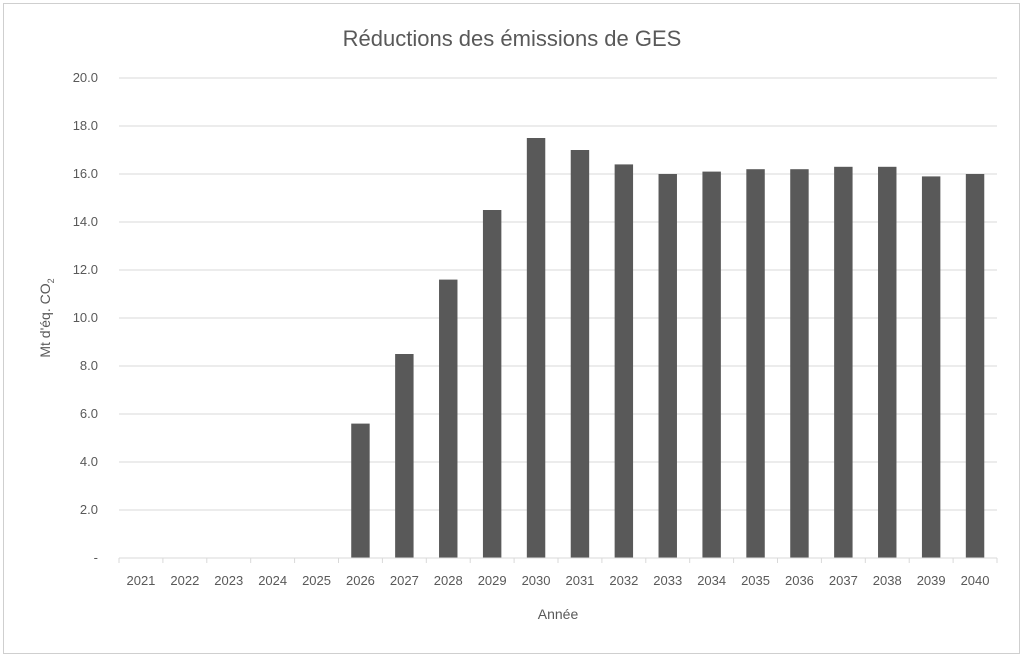 Image resolution: width=1025 pixels, height=659 pixels. Describe the element at coordinates (887, 580) in the screenshot. I see `x-tick-label: 2038` at that location.